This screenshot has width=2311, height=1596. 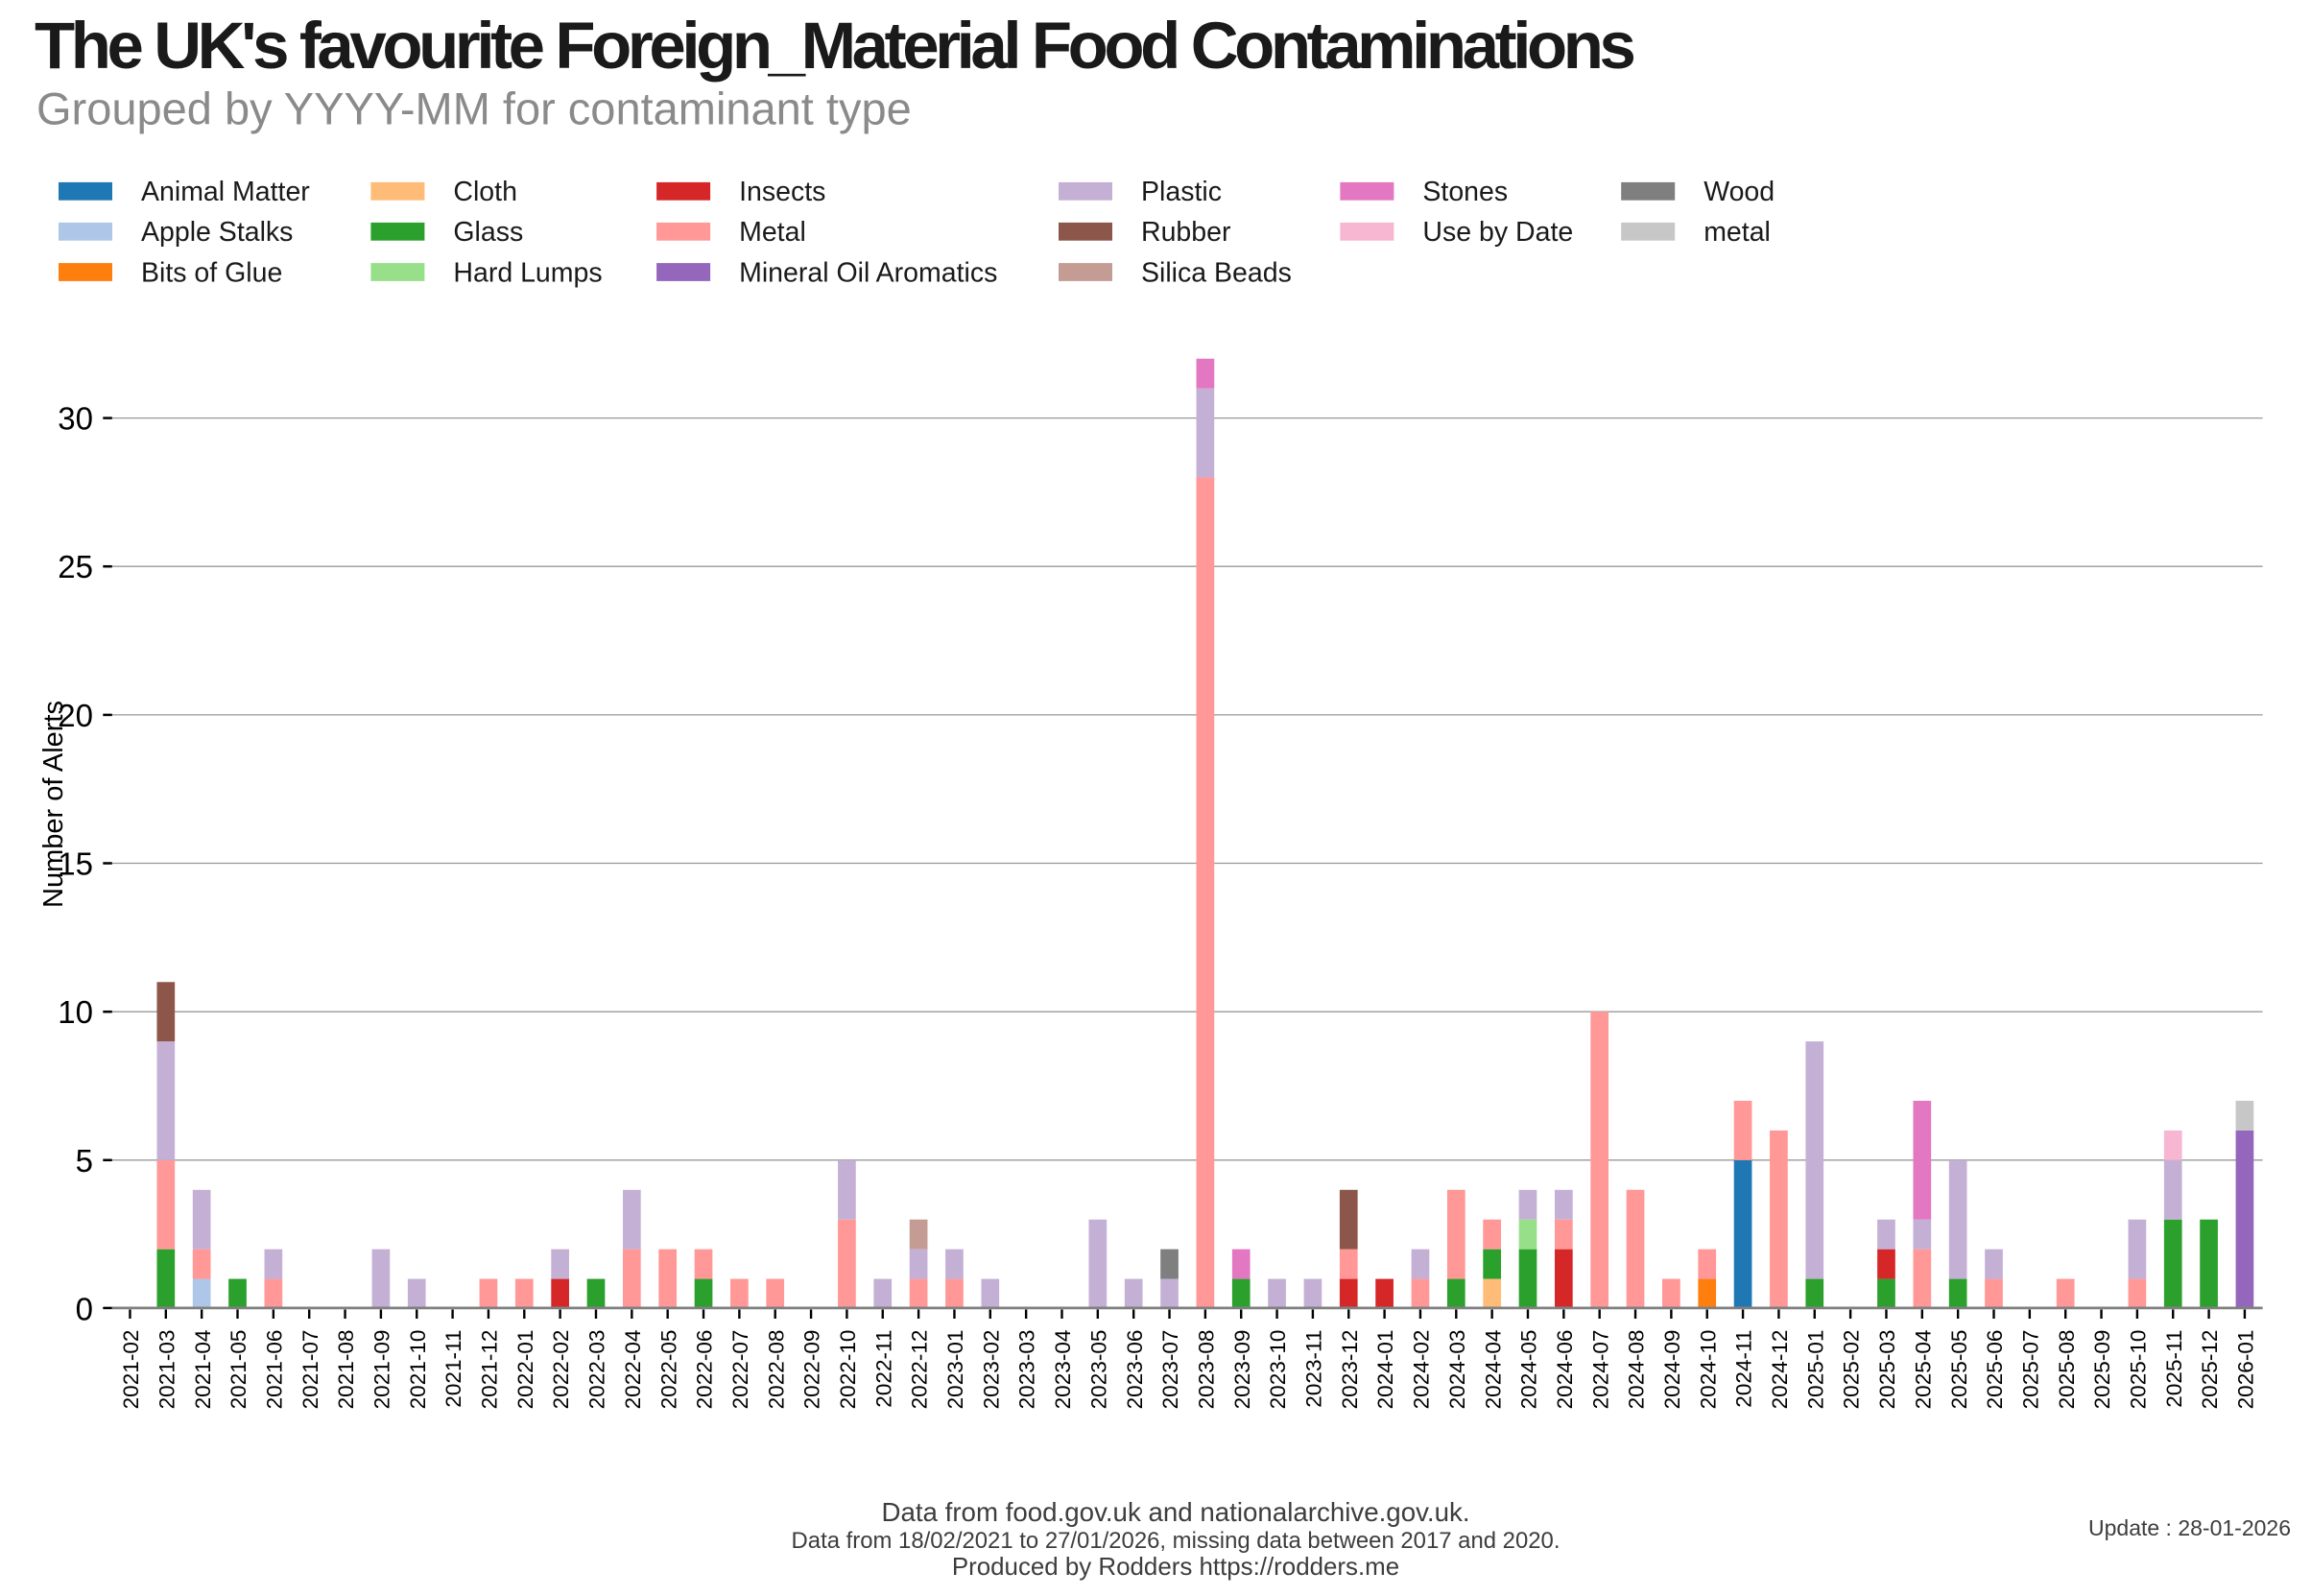 What do you see at coordinates (668, 1370) in the screenshot?
I see `svg-text: 2022-05` at bounding box center [668, 1370].